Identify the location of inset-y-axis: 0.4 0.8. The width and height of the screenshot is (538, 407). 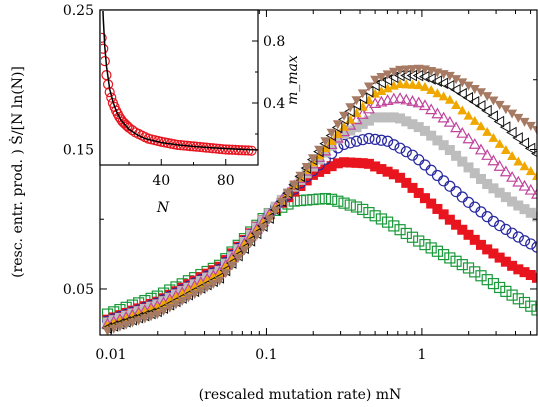
(268, 84).